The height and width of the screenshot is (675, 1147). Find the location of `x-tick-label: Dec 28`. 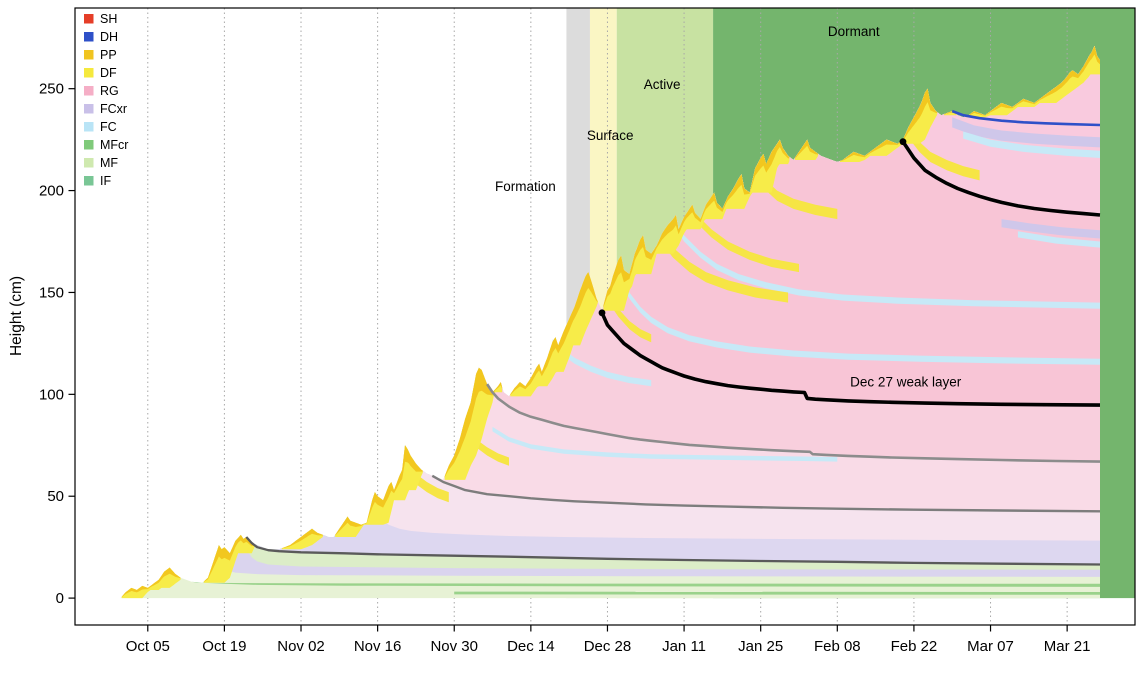

x-tick-label: Dec 28 is located at coordinates (608, 646).